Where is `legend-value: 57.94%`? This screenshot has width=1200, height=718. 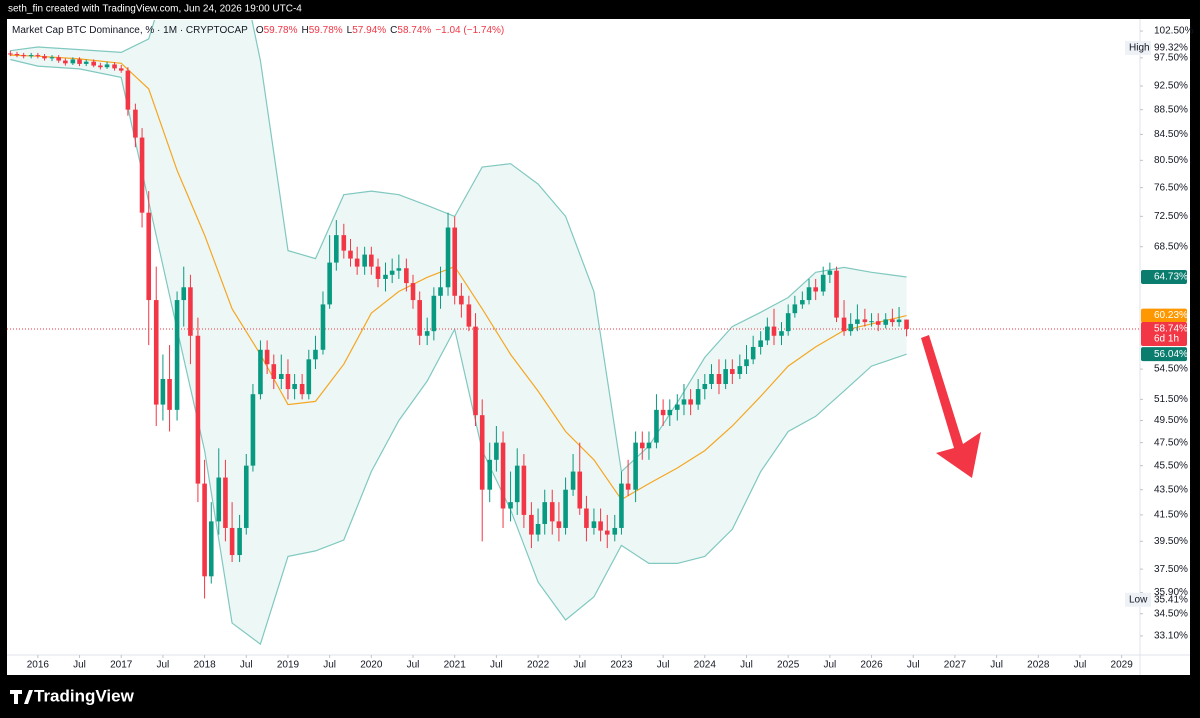 legend-value: 57.94% is located at coordinates (369, 30).